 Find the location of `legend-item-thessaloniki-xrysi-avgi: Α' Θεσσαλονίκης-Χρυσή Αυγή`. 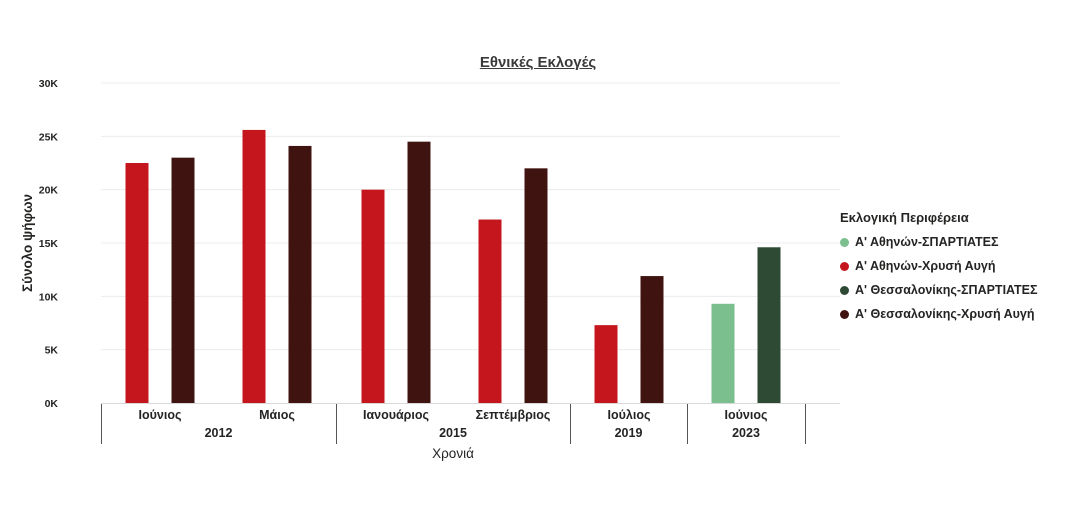

legend-item-thessaloniki-xrysi-avgi: Α' Θεσσαλονίκης-Χρυσή Αυγή is located at coordinates (939, 314).